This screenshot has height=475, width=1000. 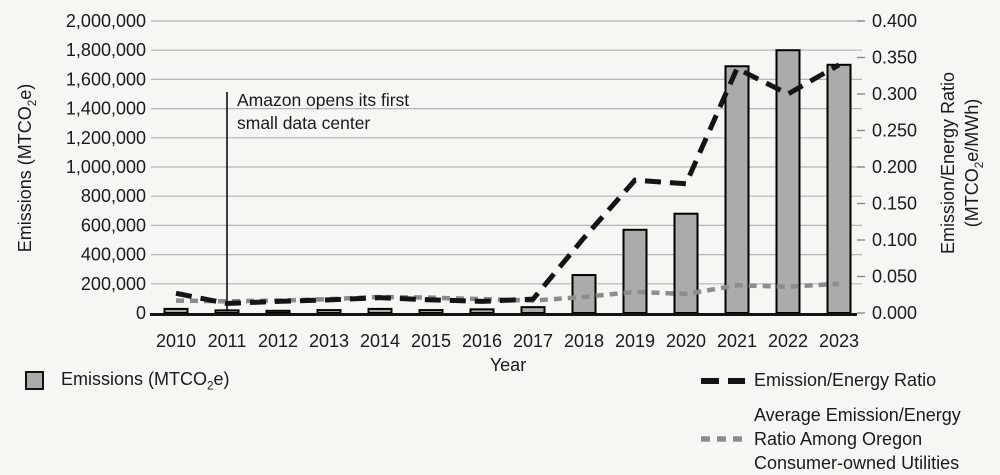 What do you see at coordinates (113, 255) in the screenshot?
I see `left-axis-tick-label: 400,000` at bounding box center [113, 255].